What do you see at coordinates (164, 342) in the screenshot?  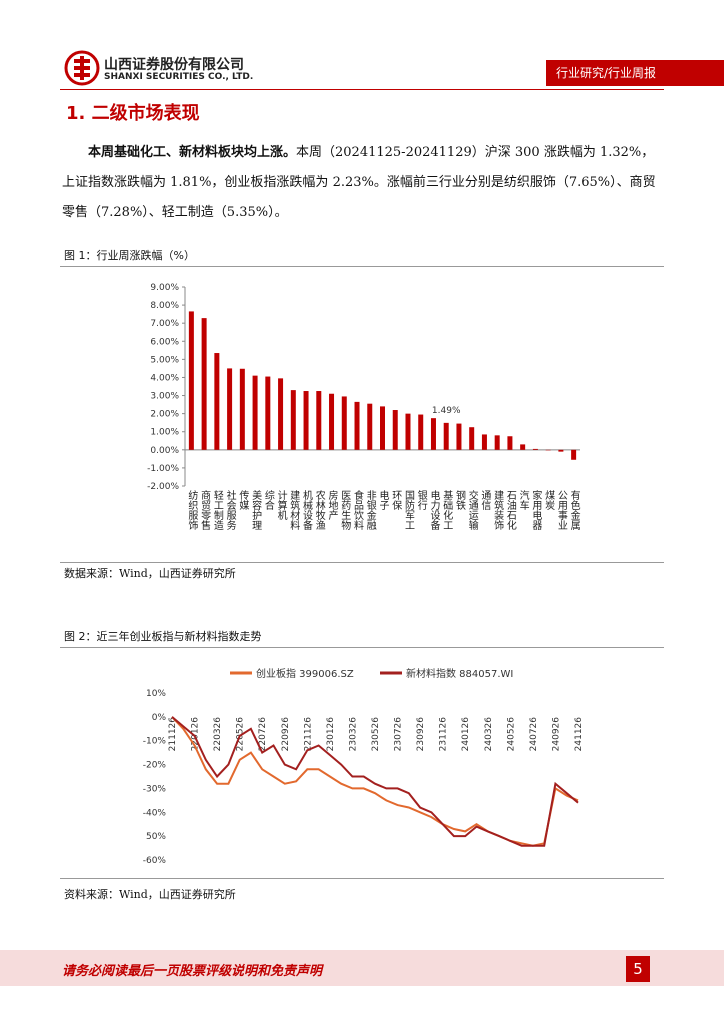 I see `y-tick-label: 6.00%` at bounding box center [164, 342].